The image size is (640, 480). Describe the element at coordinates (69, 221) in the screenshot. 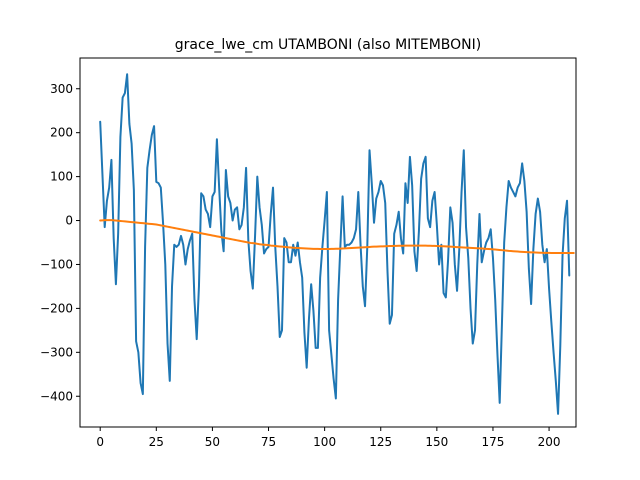

I see `y-tick-label: 0` at that location.